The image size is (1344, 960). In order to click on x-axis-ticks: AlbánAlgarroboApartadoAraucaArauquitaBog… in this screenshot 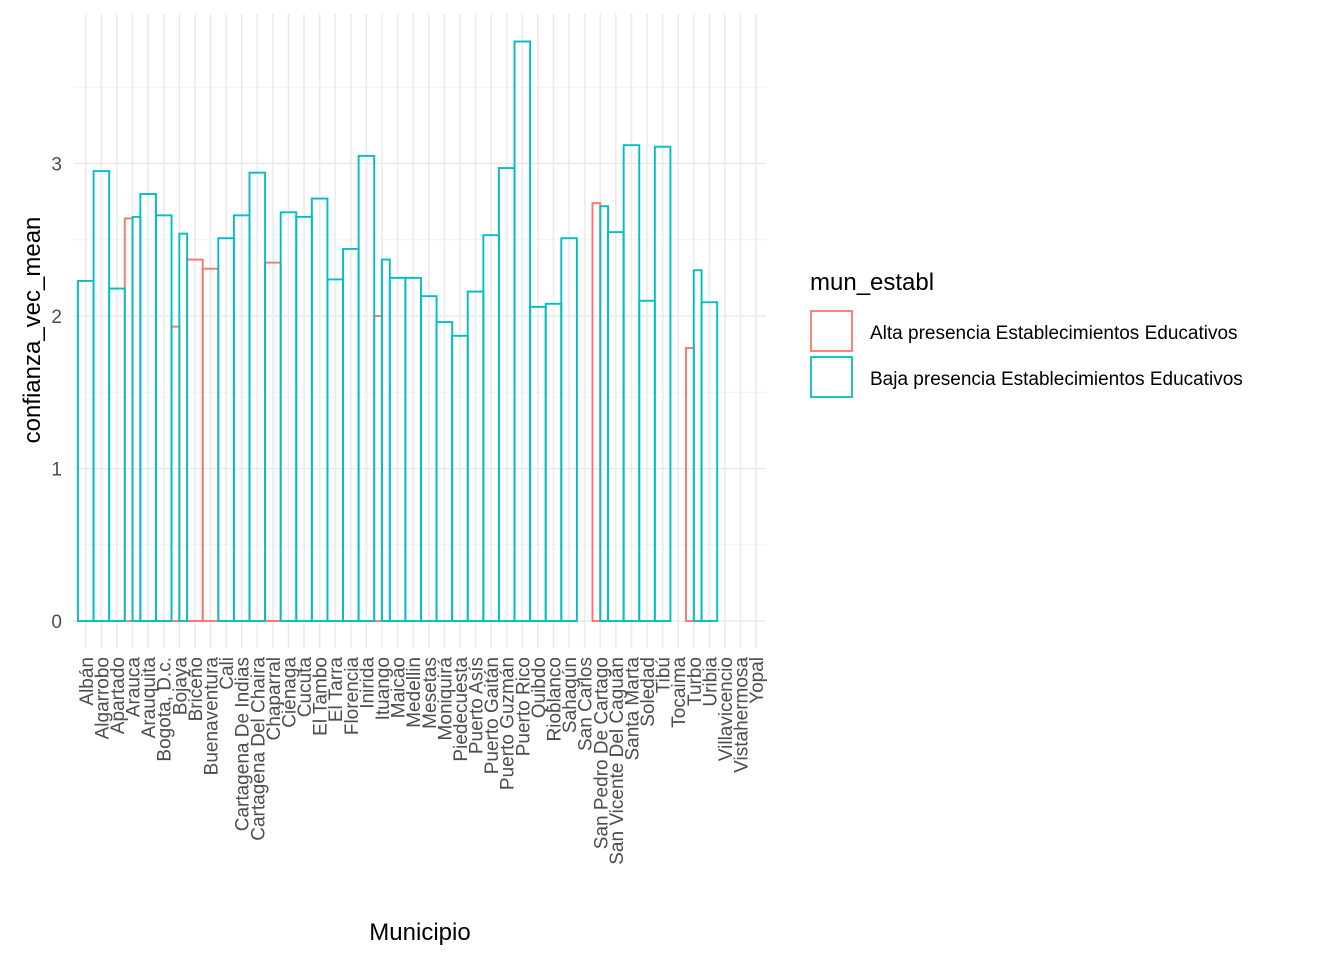, I will do `click(422, 761)`.